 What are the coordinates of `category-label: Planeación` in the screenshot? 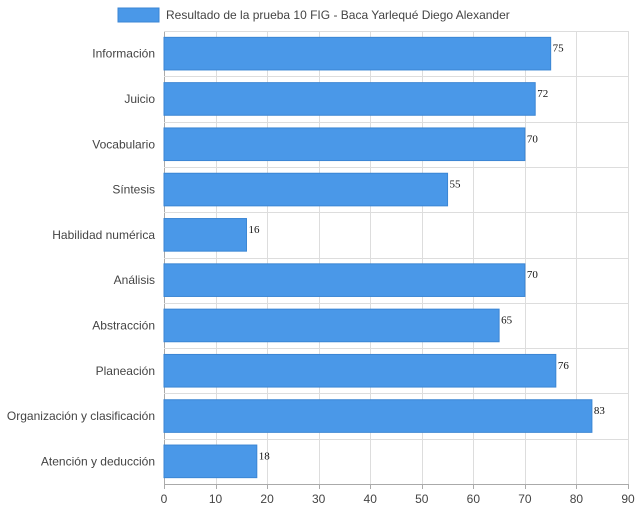 It's located at (125, 371).